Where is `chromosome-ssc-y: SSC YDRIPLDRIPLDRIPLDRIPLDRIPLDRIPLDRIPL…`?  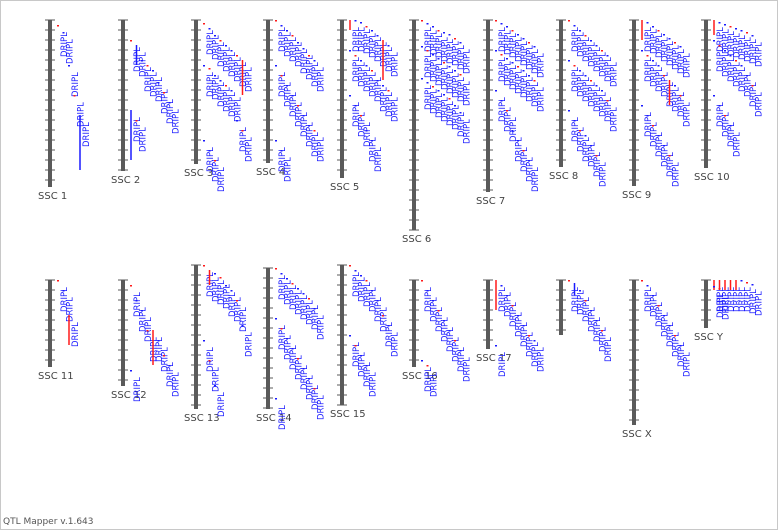
chromosome-ssc-y: SSC YDRIPLDRIPLDRIPLDRIPLDRIPLDRIPLDRIPL… is located at coordinates (729, 311).